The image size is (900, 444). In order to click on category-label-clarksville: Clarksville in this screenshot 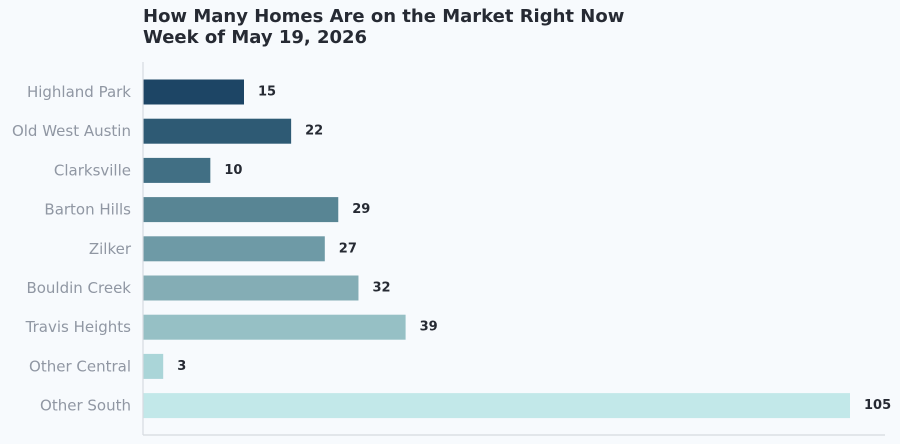, I will do `click(92, 170)`.